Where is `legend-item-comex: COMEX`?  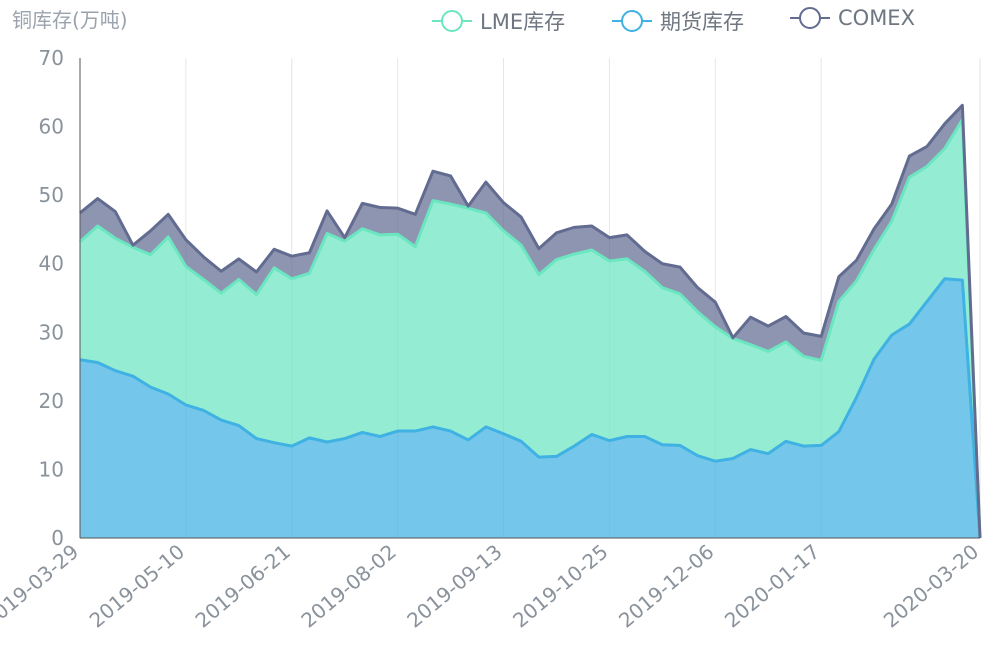
legend-item-comex: COMEX is located at coordinates (852, 18).